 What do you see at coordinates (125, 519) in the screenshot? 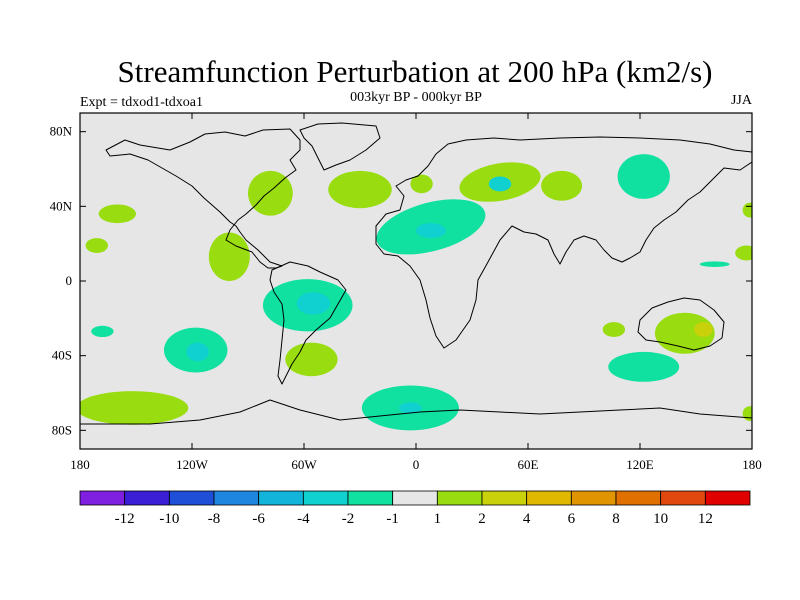
I see `colorbar-label: -12` at bounding box center [125, 519].